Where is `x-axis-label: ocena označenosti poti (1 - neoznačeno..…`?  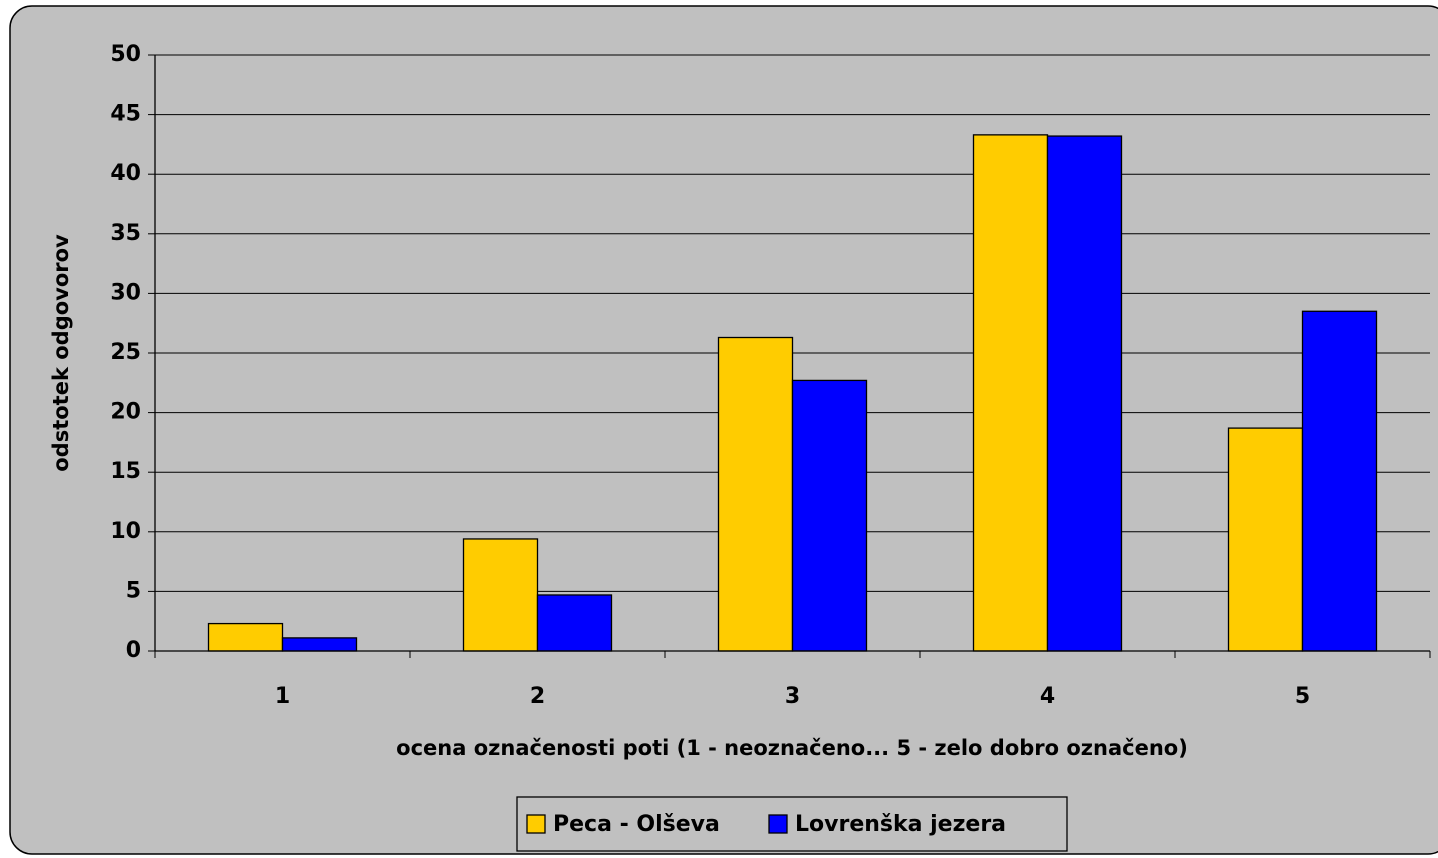
x-axis-label: ocena označenosti poti (1 - neoznačeno..… is located at coordinates (792, 748).